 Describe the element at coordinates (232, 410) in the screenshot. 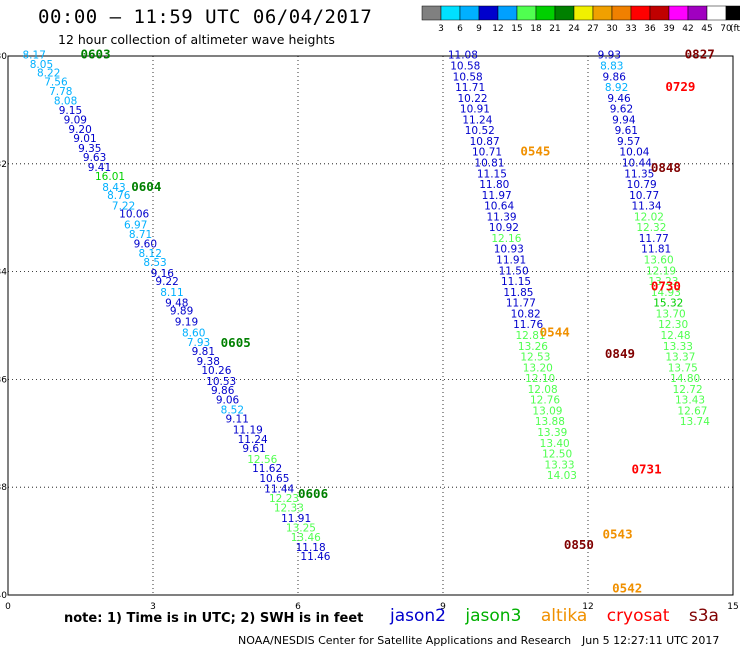

I see `wave-height-point: 8.52` at that location.